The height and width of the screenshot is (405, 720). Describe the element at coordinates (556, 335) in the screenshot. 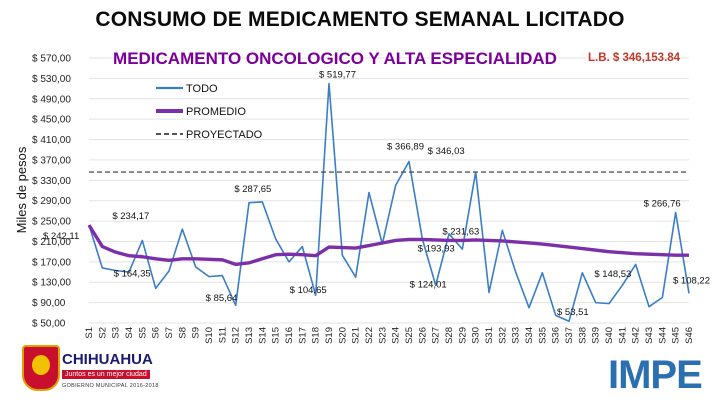

I see `x-tick-s36: S36` at that location.